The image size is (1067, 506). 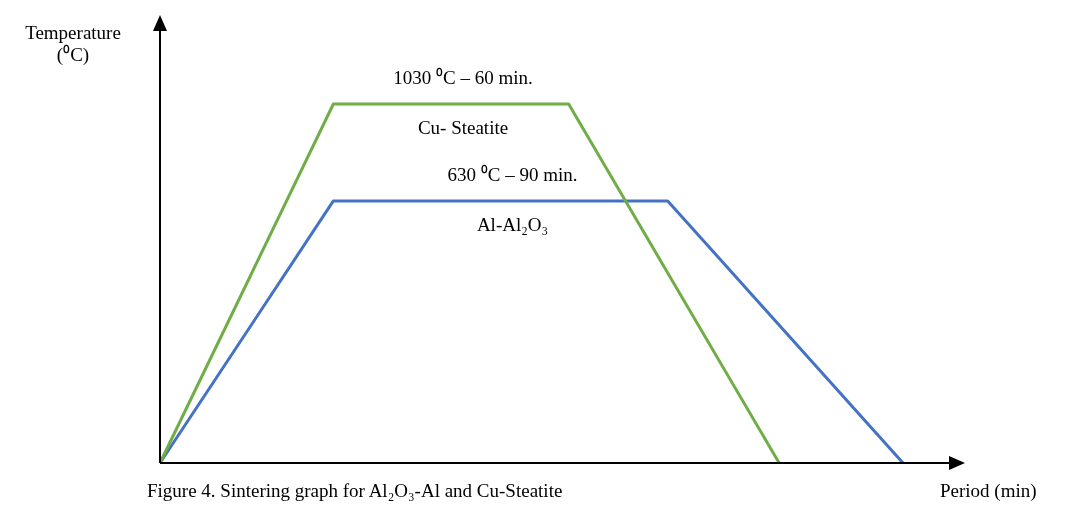 I want to click on annotation: 630 ⁰C – 90 min., so click(x=512, y=174).